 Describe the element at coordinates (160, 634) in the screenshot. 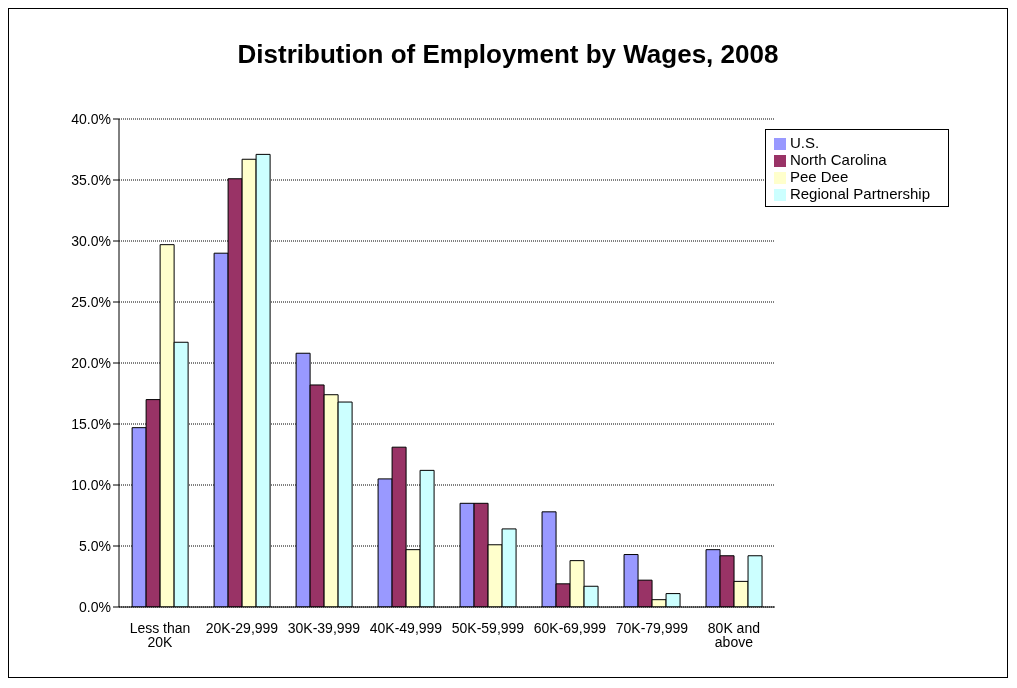

I see `x-tick-label: Less than 20K` at that location.